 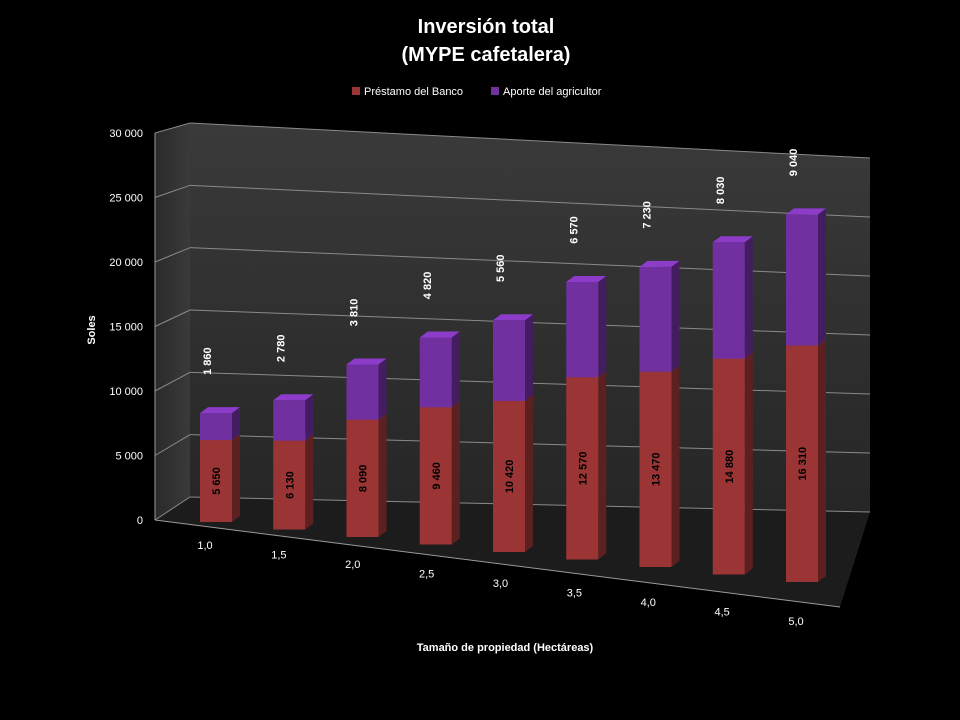 What do you see at coordinates (278, 556) in the screenshot?
I see `x-tick-label: 1,5` at bounding box center [278, 556].